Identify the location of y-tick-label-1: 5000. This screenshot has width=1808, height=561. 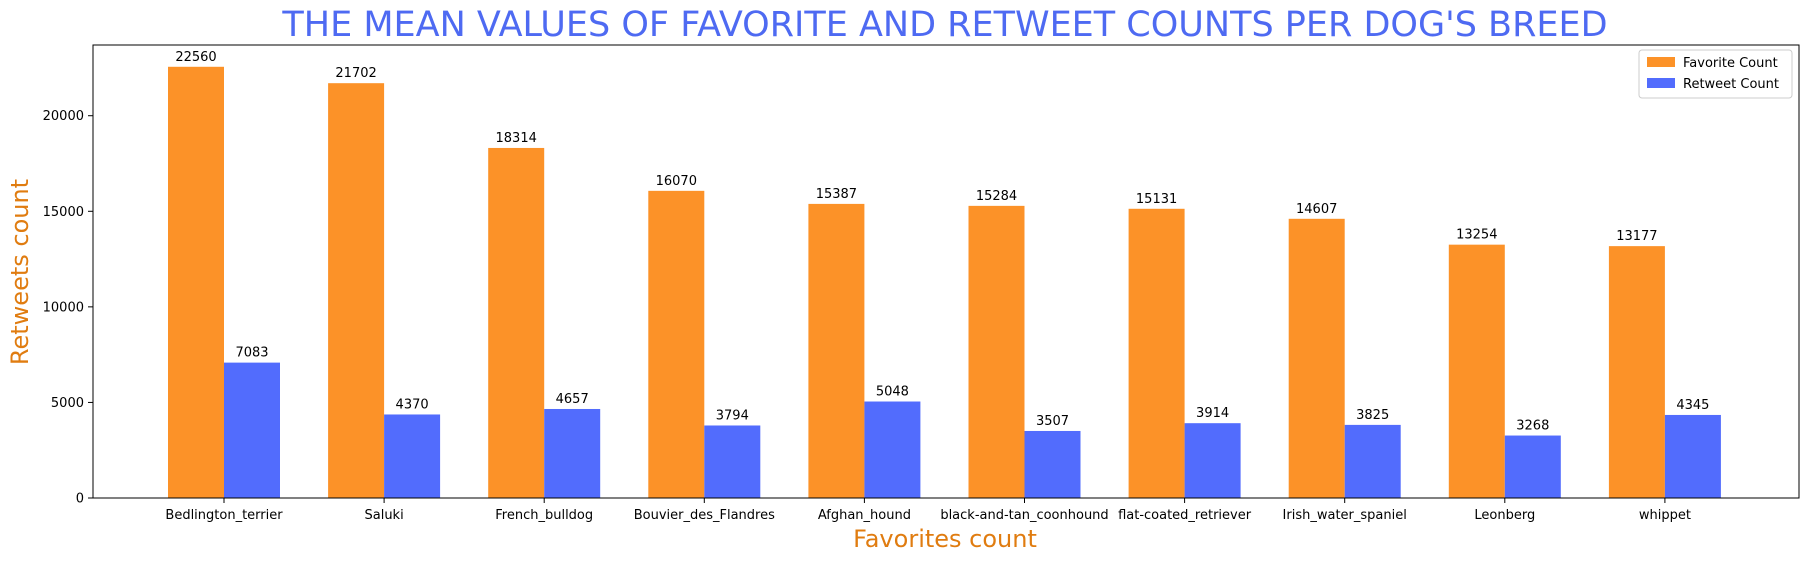
(67, 403).